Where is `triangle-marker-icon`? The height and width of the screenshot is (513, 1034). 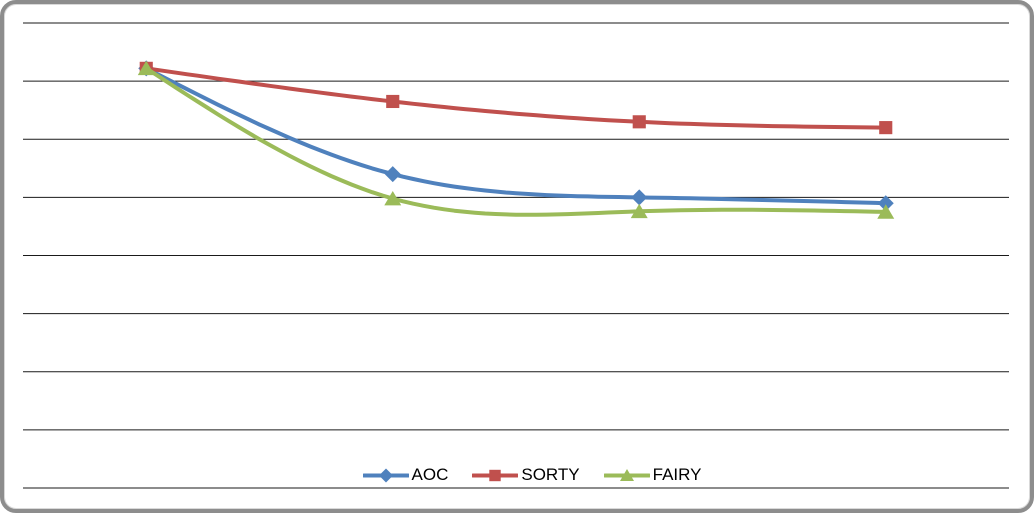
triangle-marker-icon is located at coordinates (626, 474).